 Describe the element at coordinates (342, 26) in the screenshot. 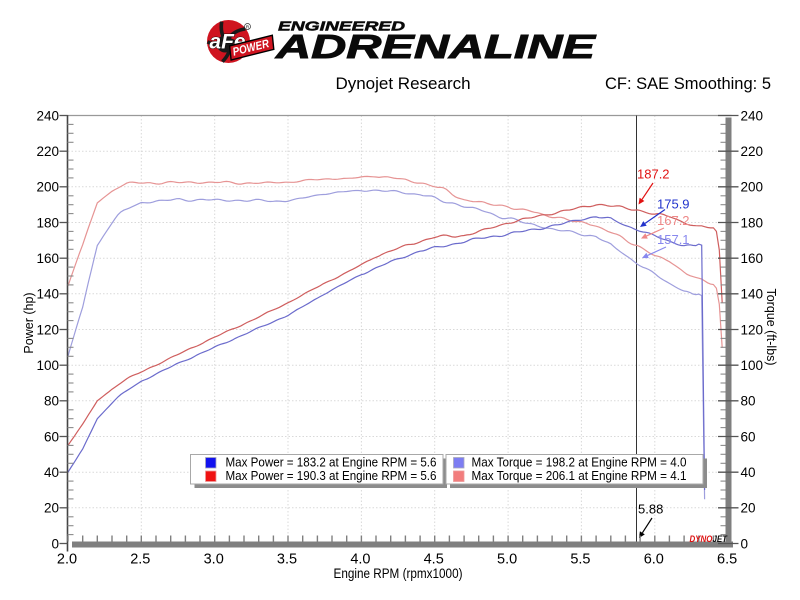

I see `svg-text: ENGINEERED` at that location.